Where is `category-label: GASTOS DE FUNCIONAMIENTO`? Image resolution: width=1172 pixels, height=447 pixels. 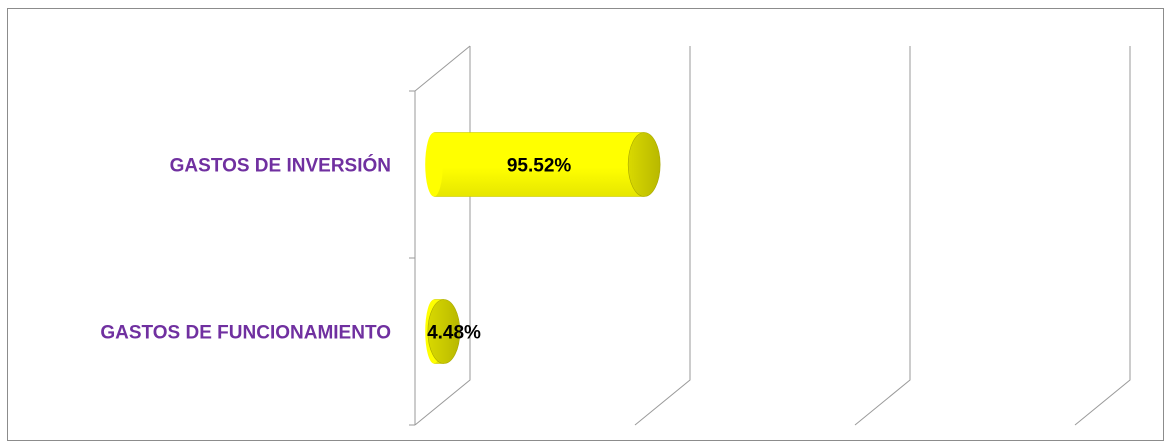
category-label: GASTOS DE FUNCIONAMIENTO is located at coordinates (245, 333).